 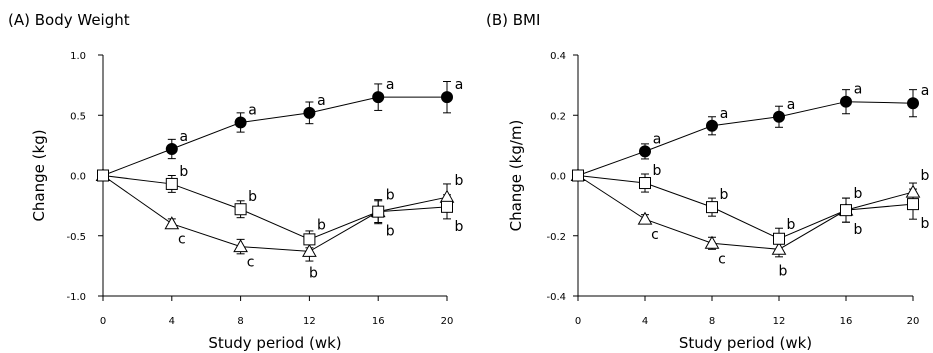 What do you see at coordinates (513, 20) in the screenshot?
I see `chart-title: (B) BMI` at bounding box center [513, 20].